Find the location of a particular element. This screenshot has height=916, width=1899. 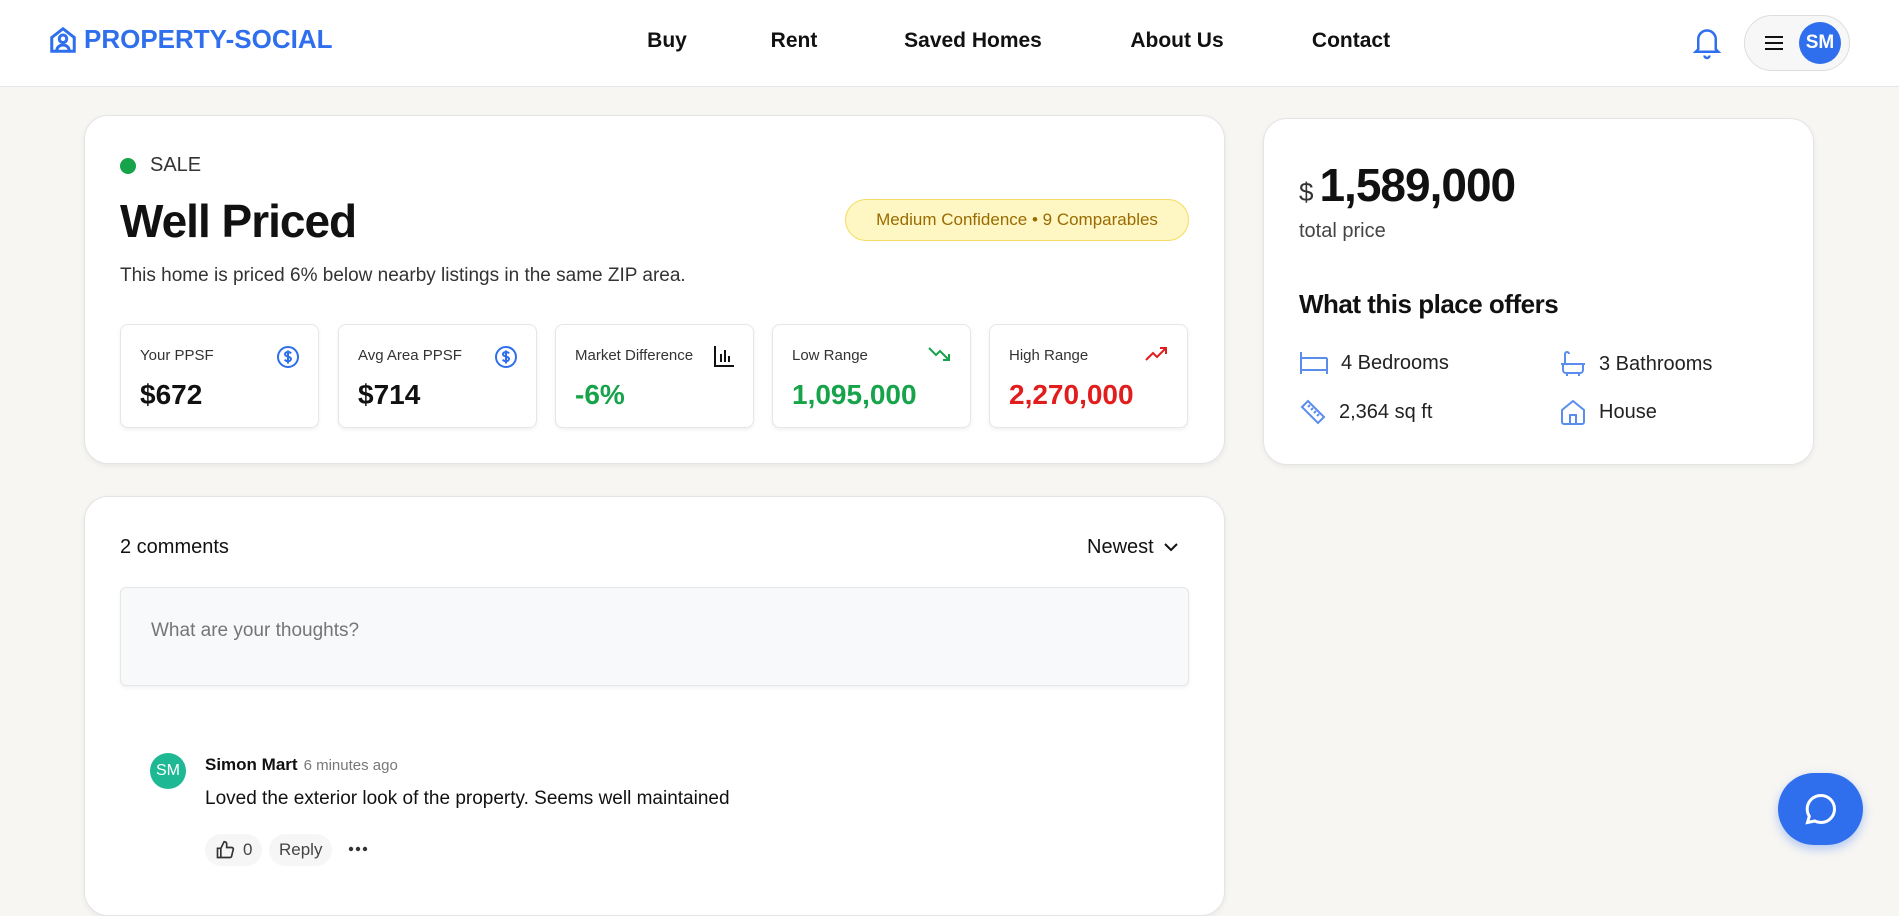

nav-saved-homes: Saved Homes is located at coordinates (973, 40).